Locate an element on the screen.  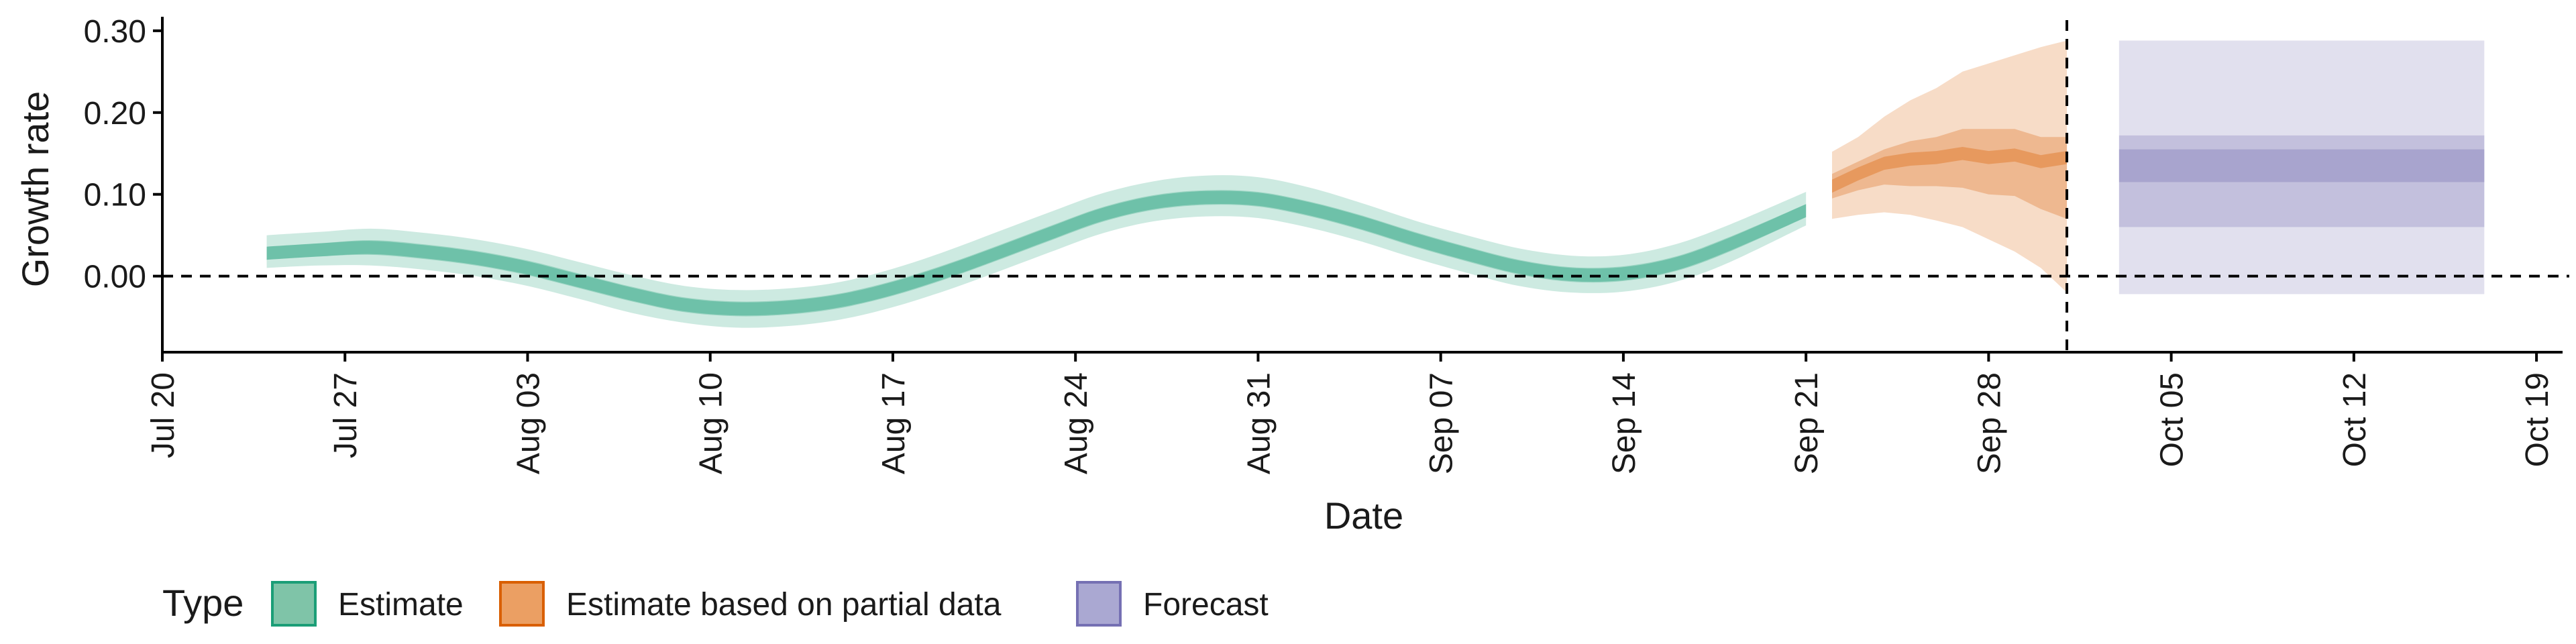
x-tick-label: Sep 28 is located at coordinates (1989, 423).